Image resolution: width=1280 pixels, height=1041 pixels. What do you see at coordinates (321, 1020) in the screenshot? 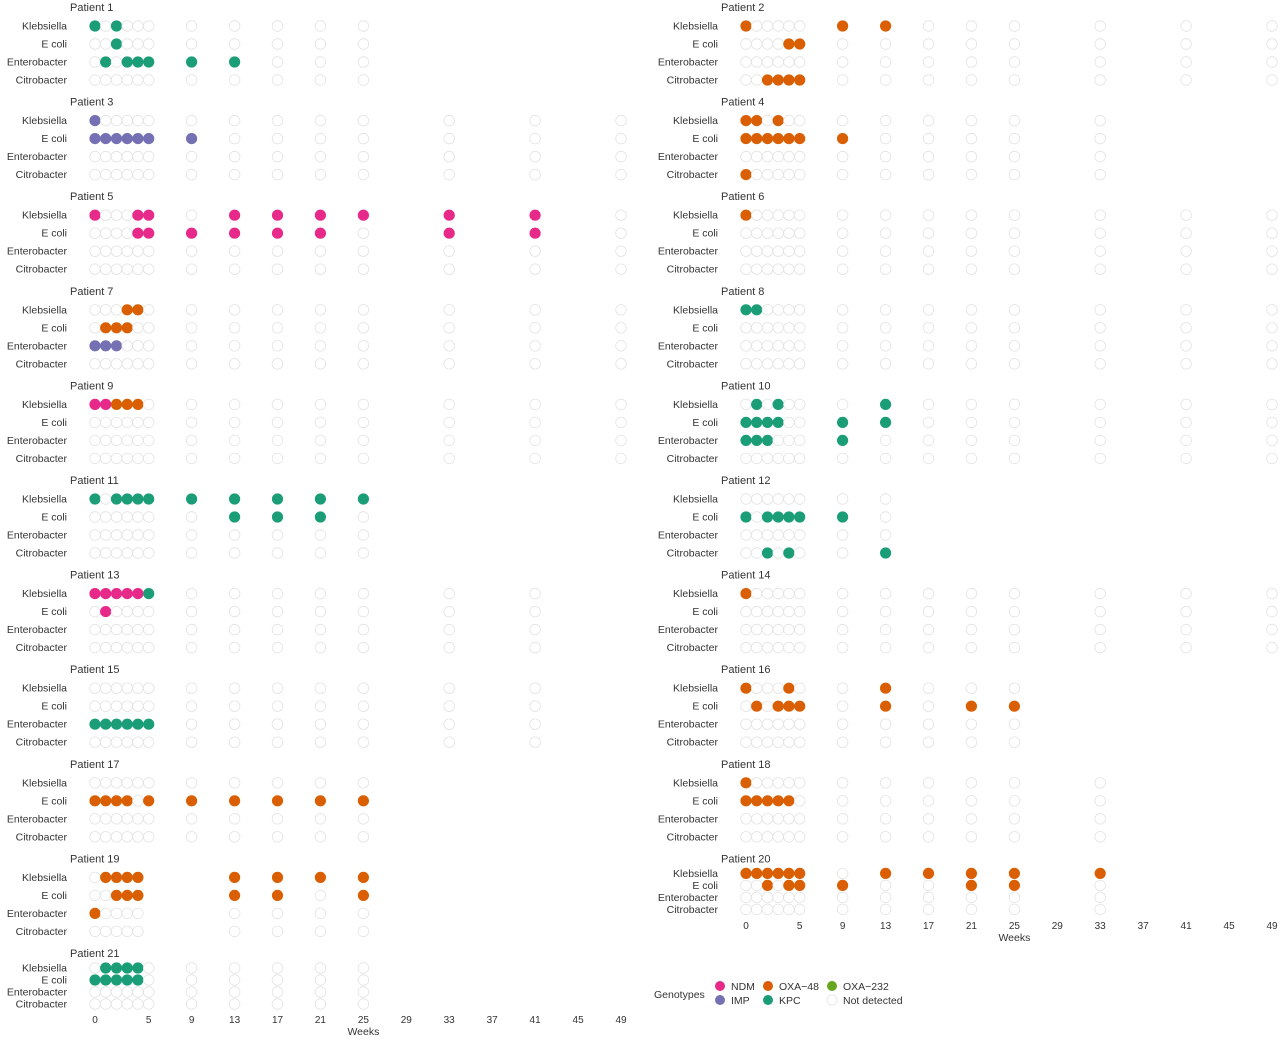
I see `x-tick-label: 21` at bounding box center [321, 1020].